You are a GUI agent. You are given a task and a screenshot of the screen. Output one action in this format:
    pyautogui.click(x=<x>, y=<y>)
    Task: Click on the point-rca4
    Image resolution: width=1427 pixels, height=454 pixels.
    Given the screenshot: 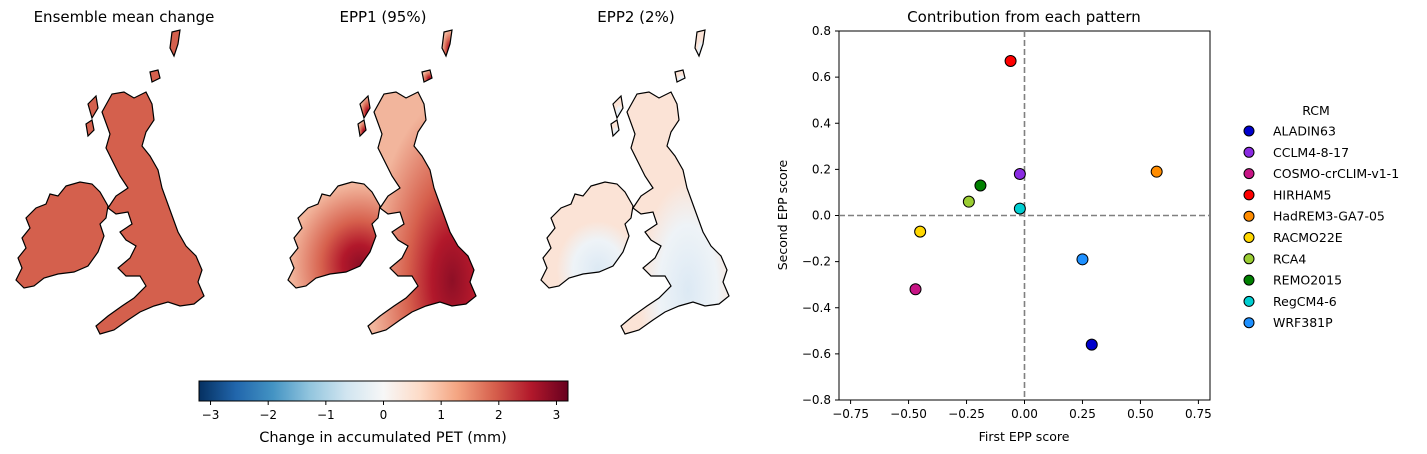 What is the action you would take?
    pyautogui.click(x=968, y=201)
    